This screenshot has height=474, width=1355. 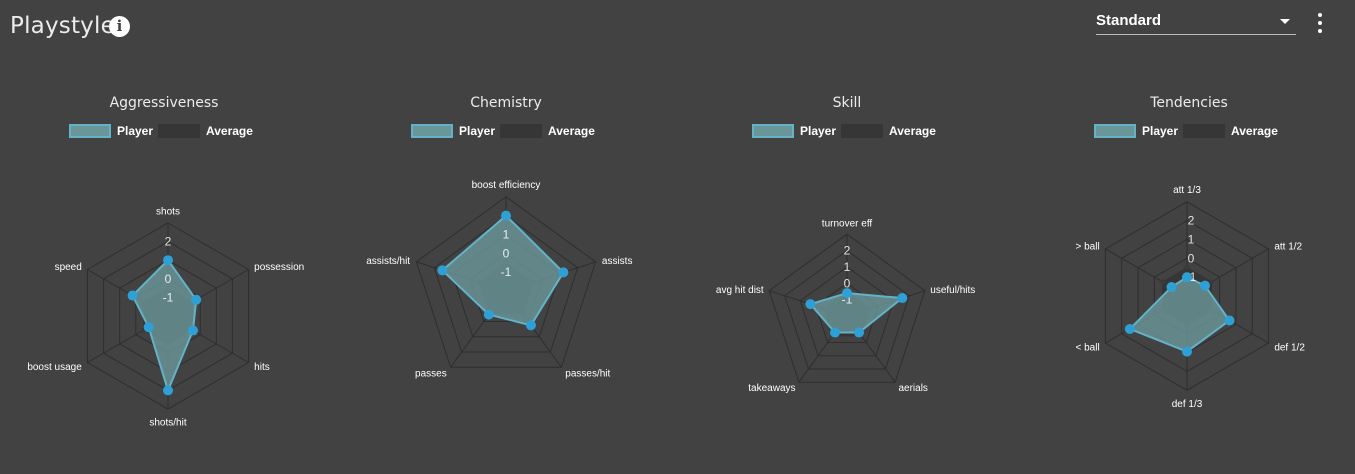 What do you see at coordinates (1163, 282) in the screenshot?
I see `average-point` at bounding box center [1163, 282].